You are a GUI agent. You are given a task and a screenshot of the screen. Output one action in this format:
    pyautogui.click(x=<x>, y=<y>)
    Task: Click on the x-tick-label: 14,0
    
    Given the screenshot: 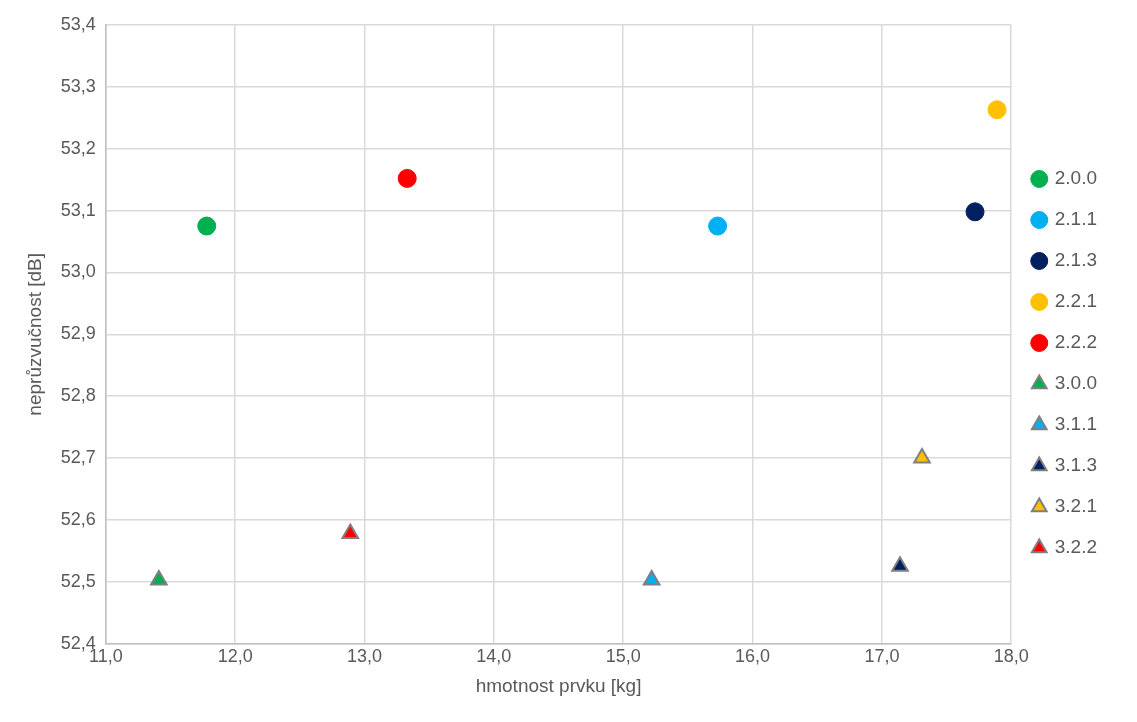 What is the action you would take?
    pyautogui.click(x=494, y=656)
    